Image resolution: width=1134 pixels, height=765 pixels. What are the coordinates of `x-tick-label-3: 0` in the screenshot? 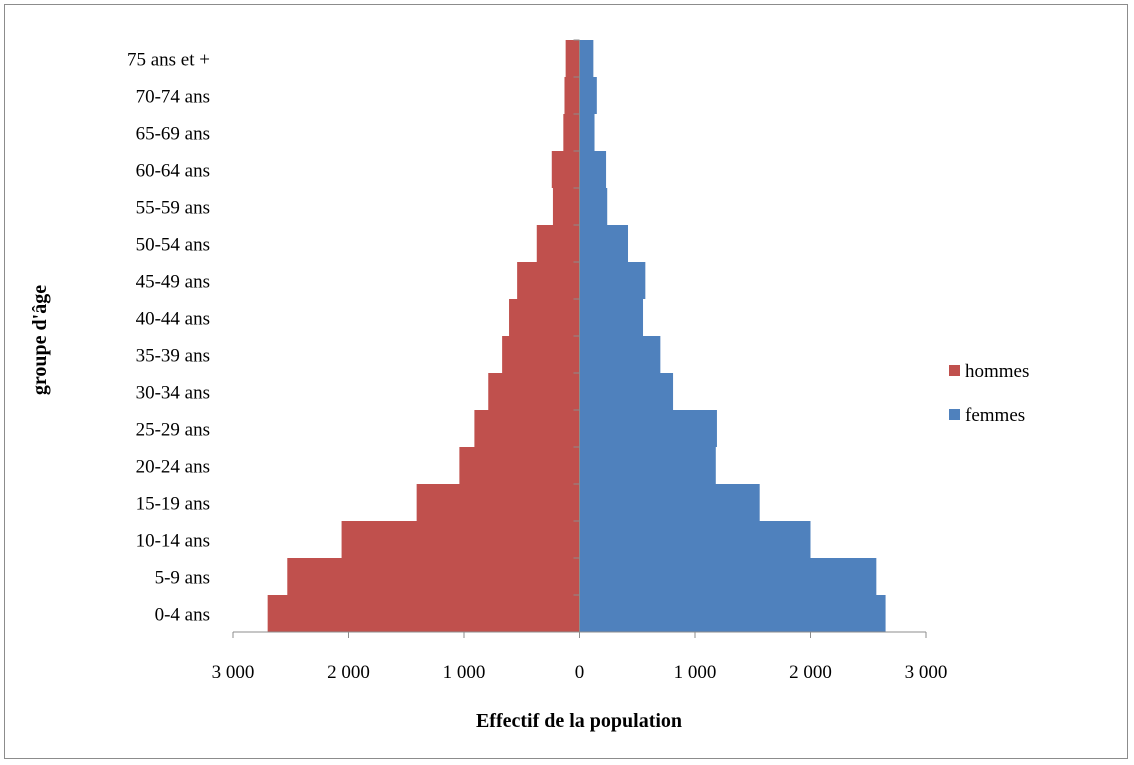 It's located at (580, 672).